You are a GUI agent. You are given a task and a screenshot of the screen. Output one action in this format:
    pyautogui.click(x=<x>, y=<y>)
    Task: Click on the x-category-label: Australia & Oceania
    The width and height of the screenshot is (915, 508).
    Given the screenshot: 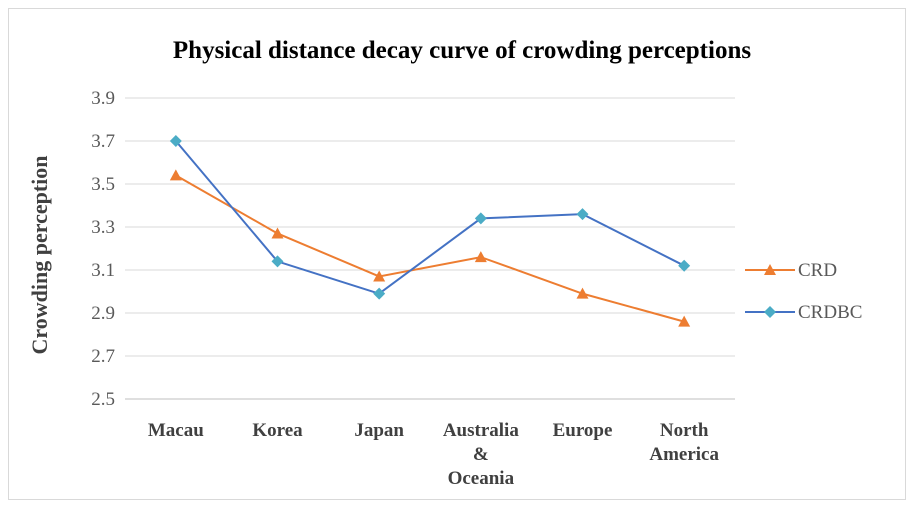 What is the action you would take?
    pyautogui.click(x=481, y=454)
    